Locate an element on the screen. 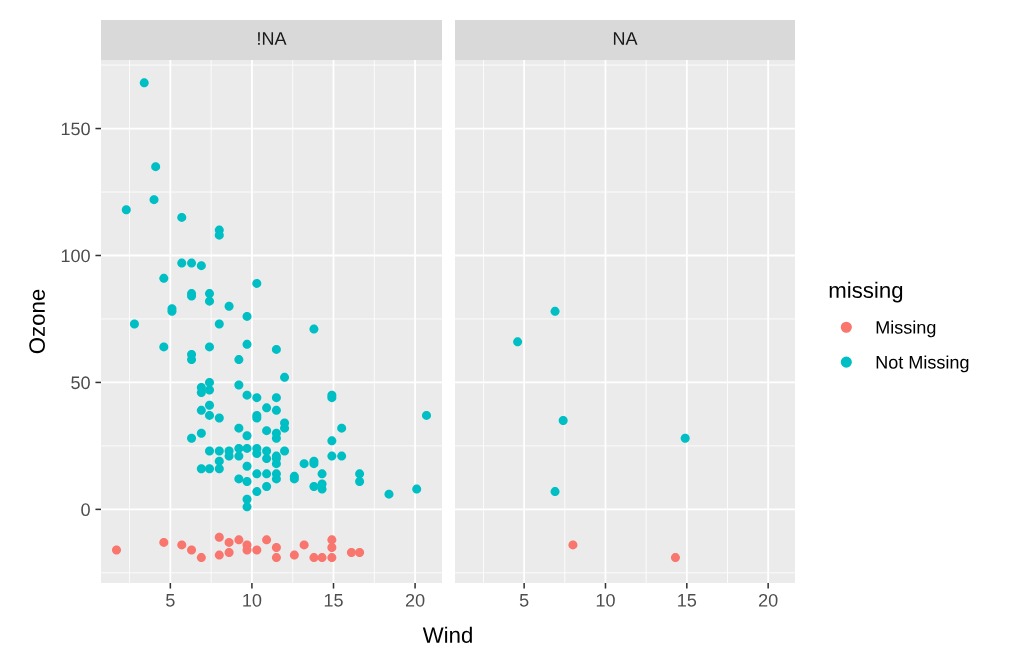 Image resolution: width=1029 pixels, height=654 pixels. legend-label: Not Missing is located at coordinates (922, 364).